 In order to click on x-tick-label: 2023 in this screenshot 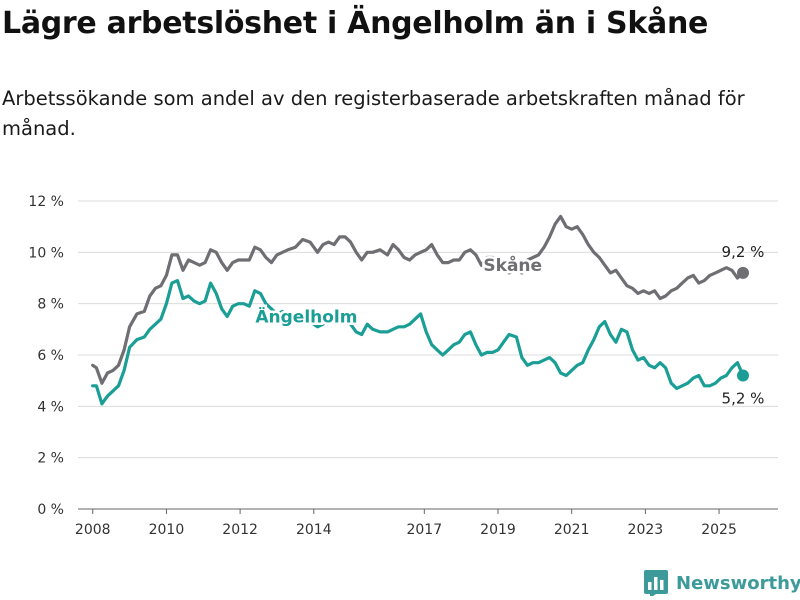, I will do `click(646, 530)`.